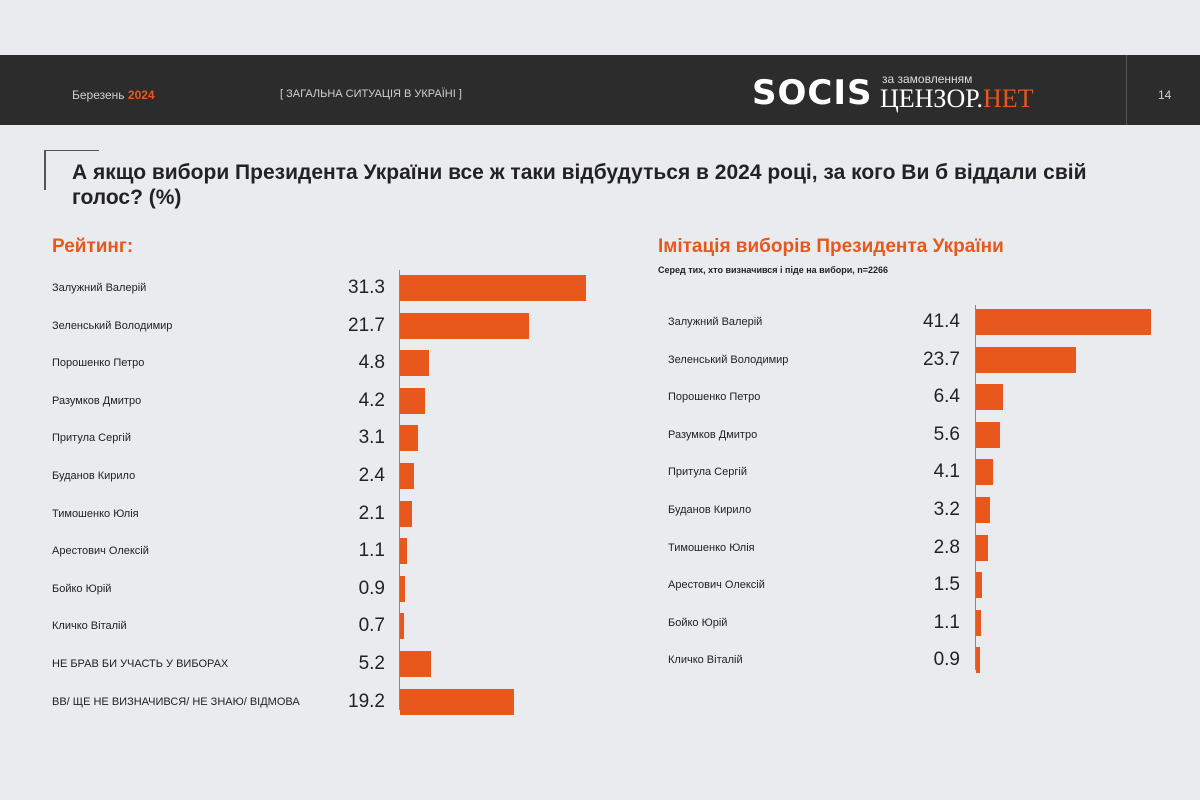  I want to click on value-label: 1.5, so click(946, 585).